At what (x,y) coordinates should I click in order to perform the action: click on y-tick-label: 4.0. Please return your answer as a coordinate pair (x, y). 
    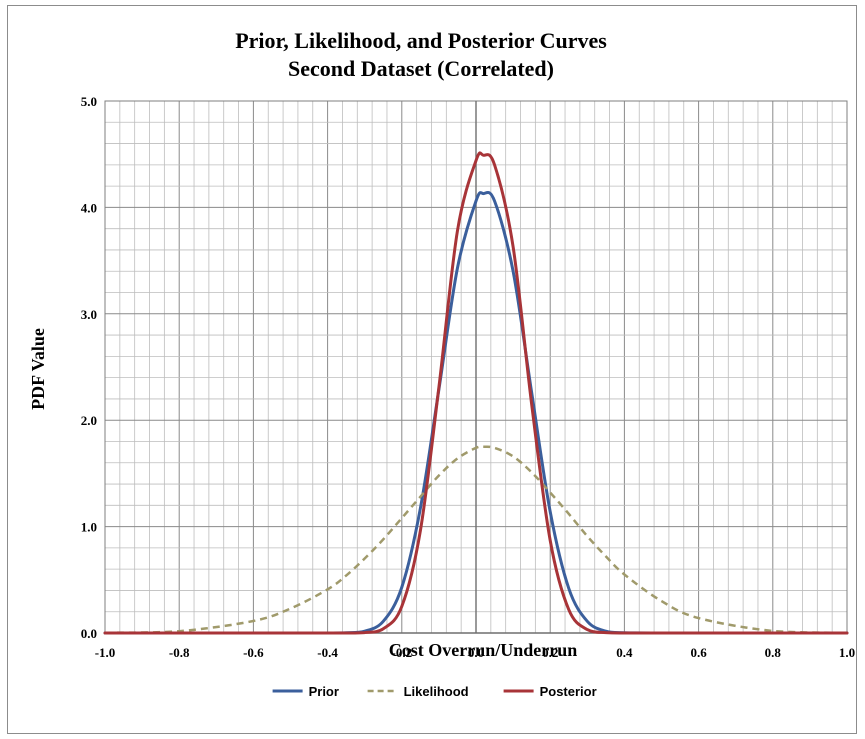
    Looking at the image, I should click on (89, 207).